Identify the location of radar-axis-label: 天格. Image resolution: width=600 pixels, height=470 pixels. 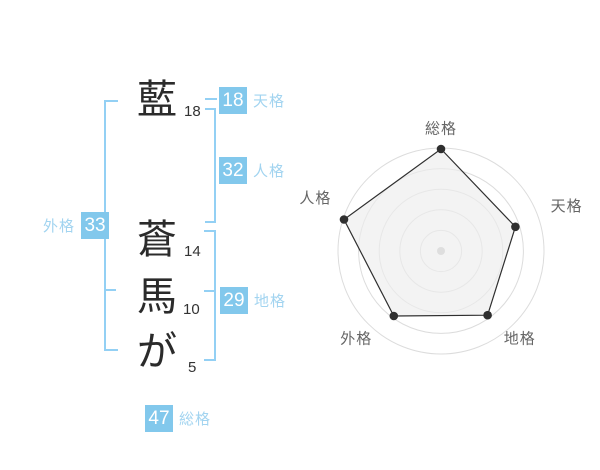
(567, 206).